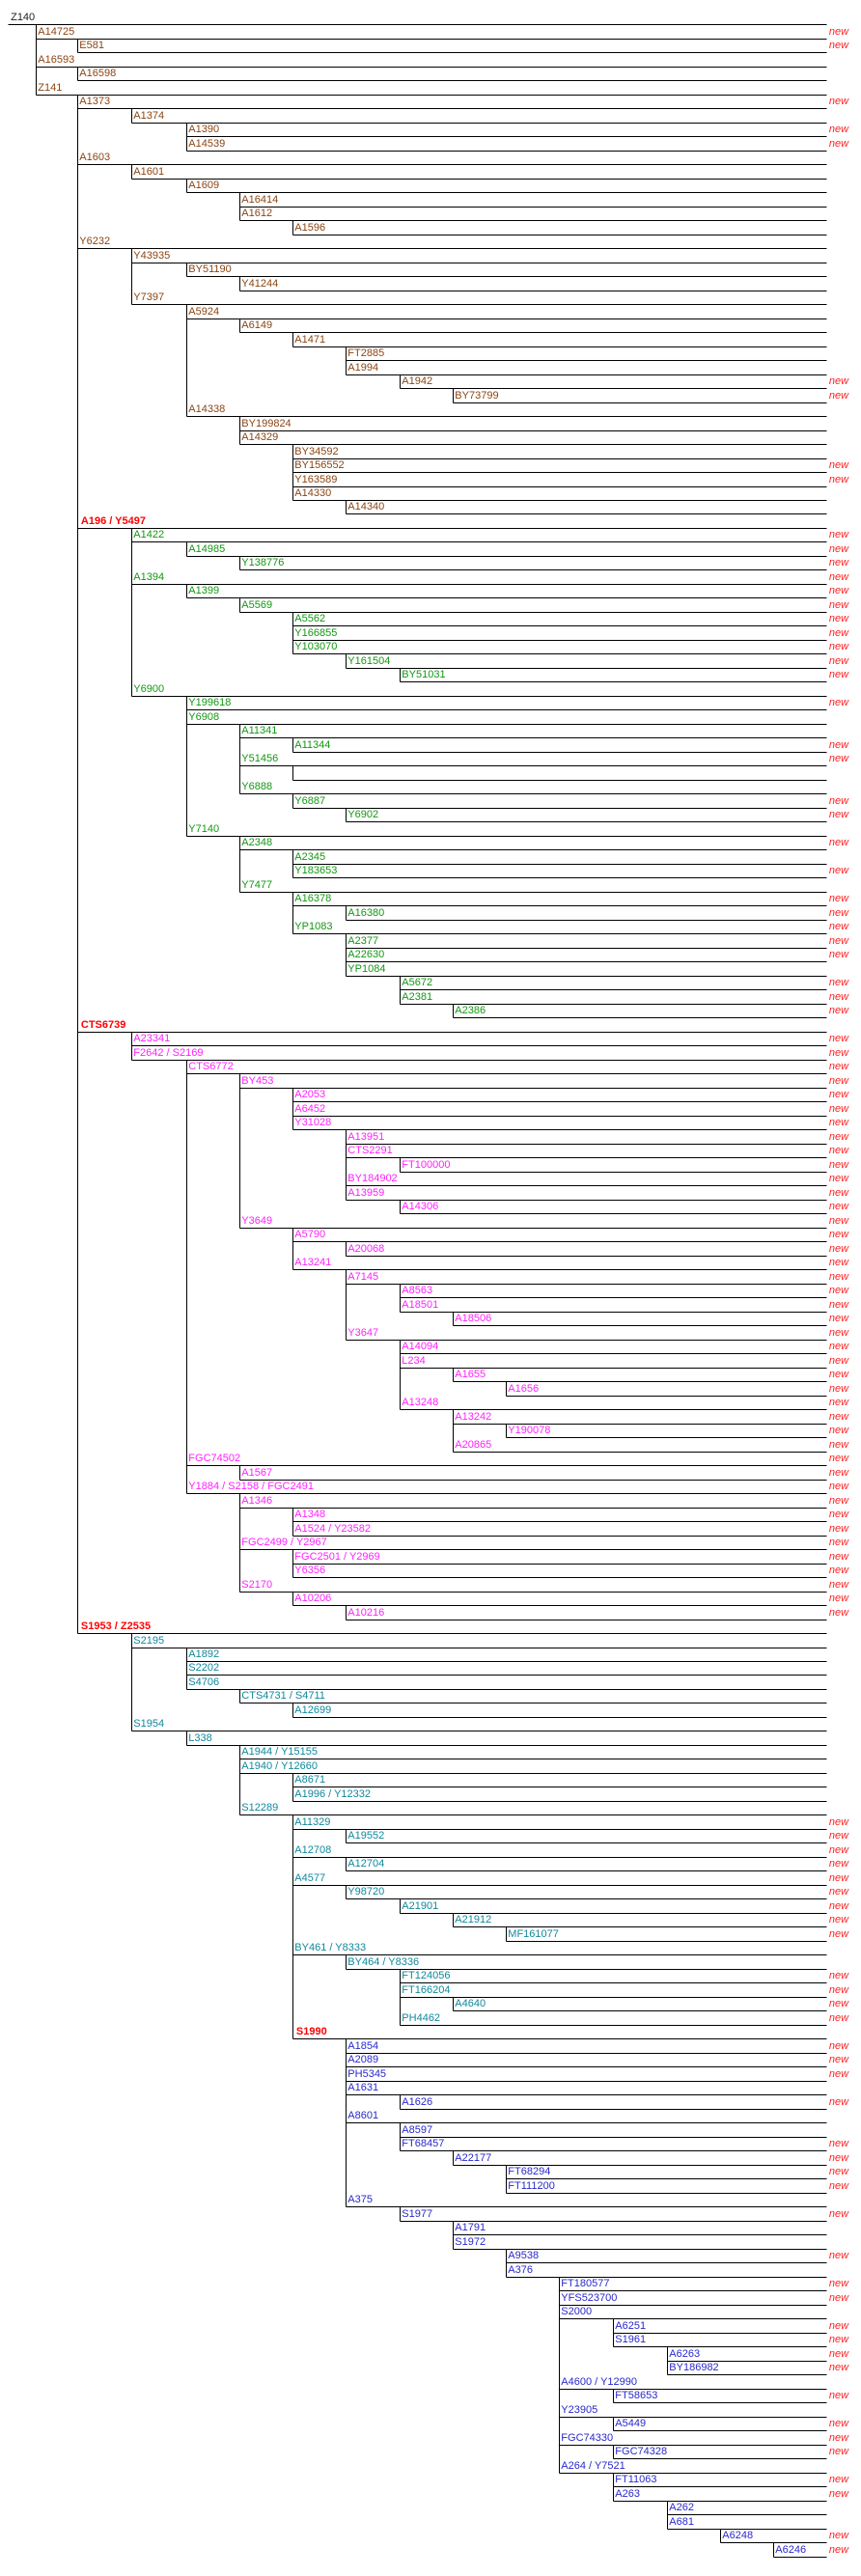 This screenshot has width=861, height=2576. I want to click on svg-text: Y161504, so click(368, 661).